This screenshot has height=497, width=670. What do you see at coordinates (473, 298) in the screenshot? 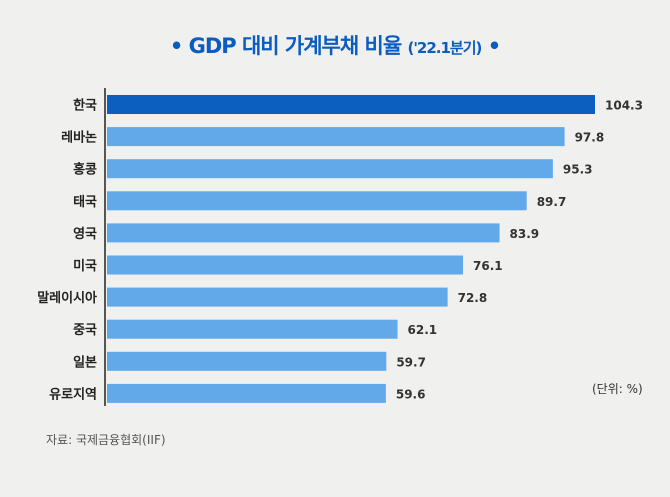
I see `data-label: 72.8` at bounding box center [473, 298].